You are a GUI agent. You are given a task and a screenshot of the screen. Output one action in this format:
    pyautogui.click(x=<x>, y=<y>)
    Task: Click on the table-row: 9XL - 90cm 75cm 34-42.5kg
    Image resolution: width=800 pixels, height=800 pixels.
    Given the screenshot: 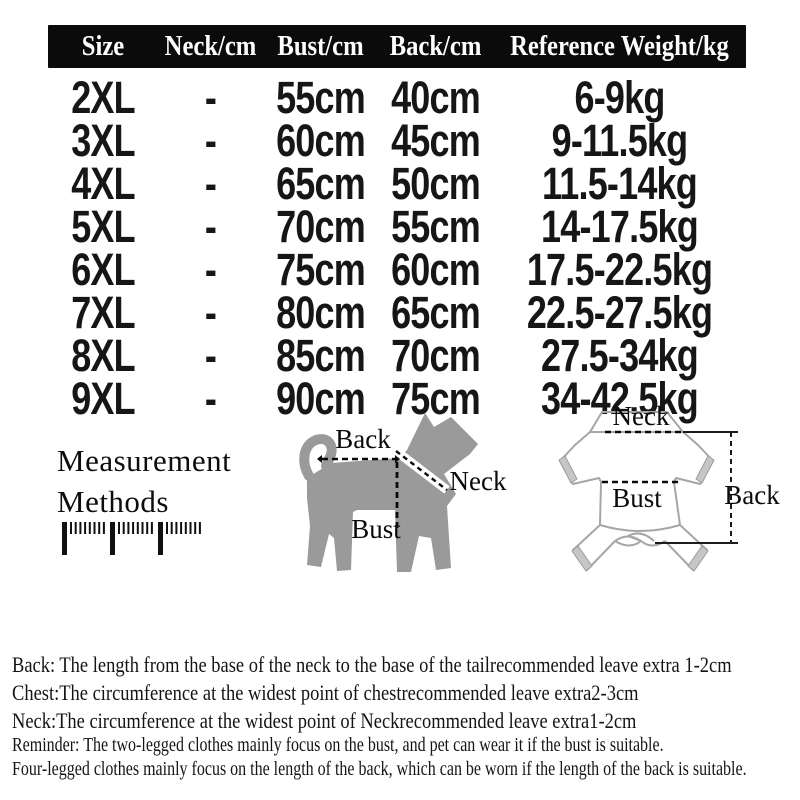 What is the action you would take?
    pyautogui.click(x=397, y=398)
    